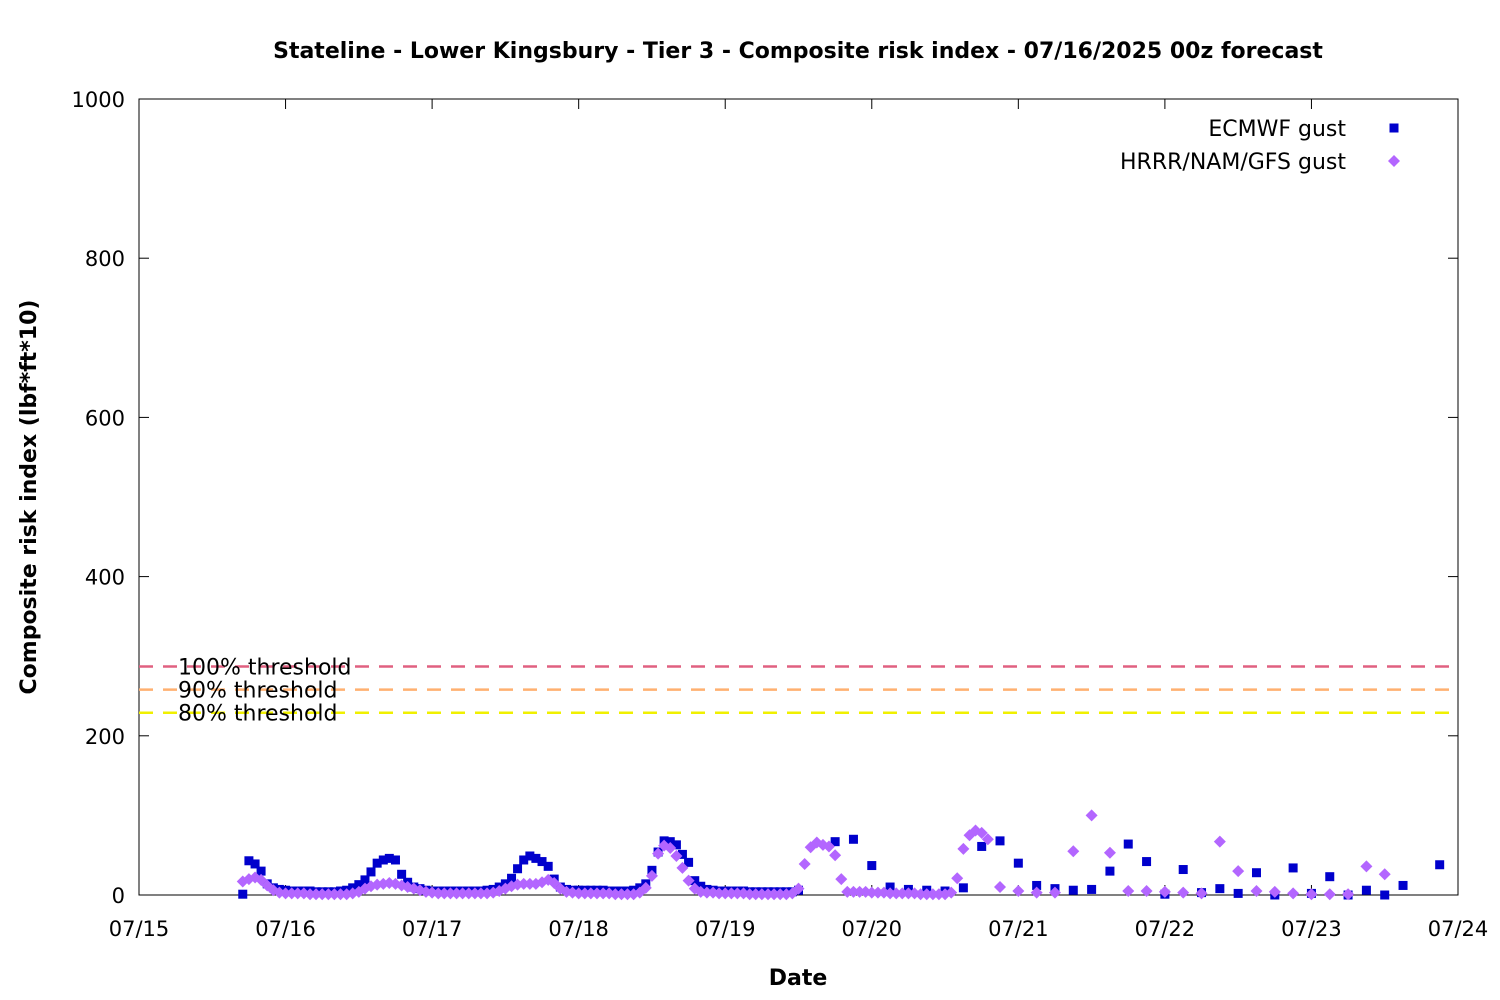  I want to click on series-hrrr-nam-gfs-gust, so click(813, 855).